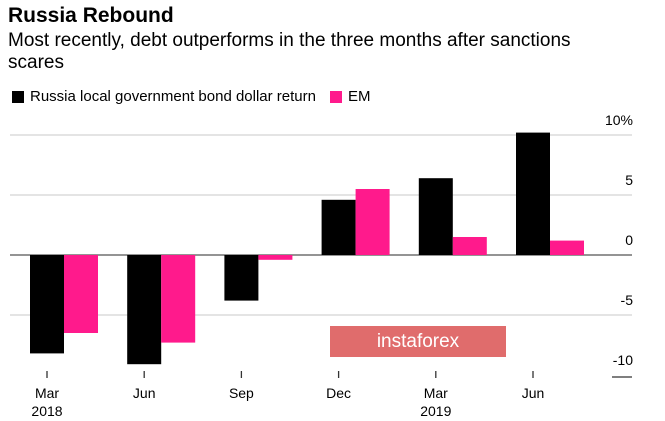  Describe the element at coordinates (241, 393) in the screenshot. I see `x-tick-label: Sep` at that location.